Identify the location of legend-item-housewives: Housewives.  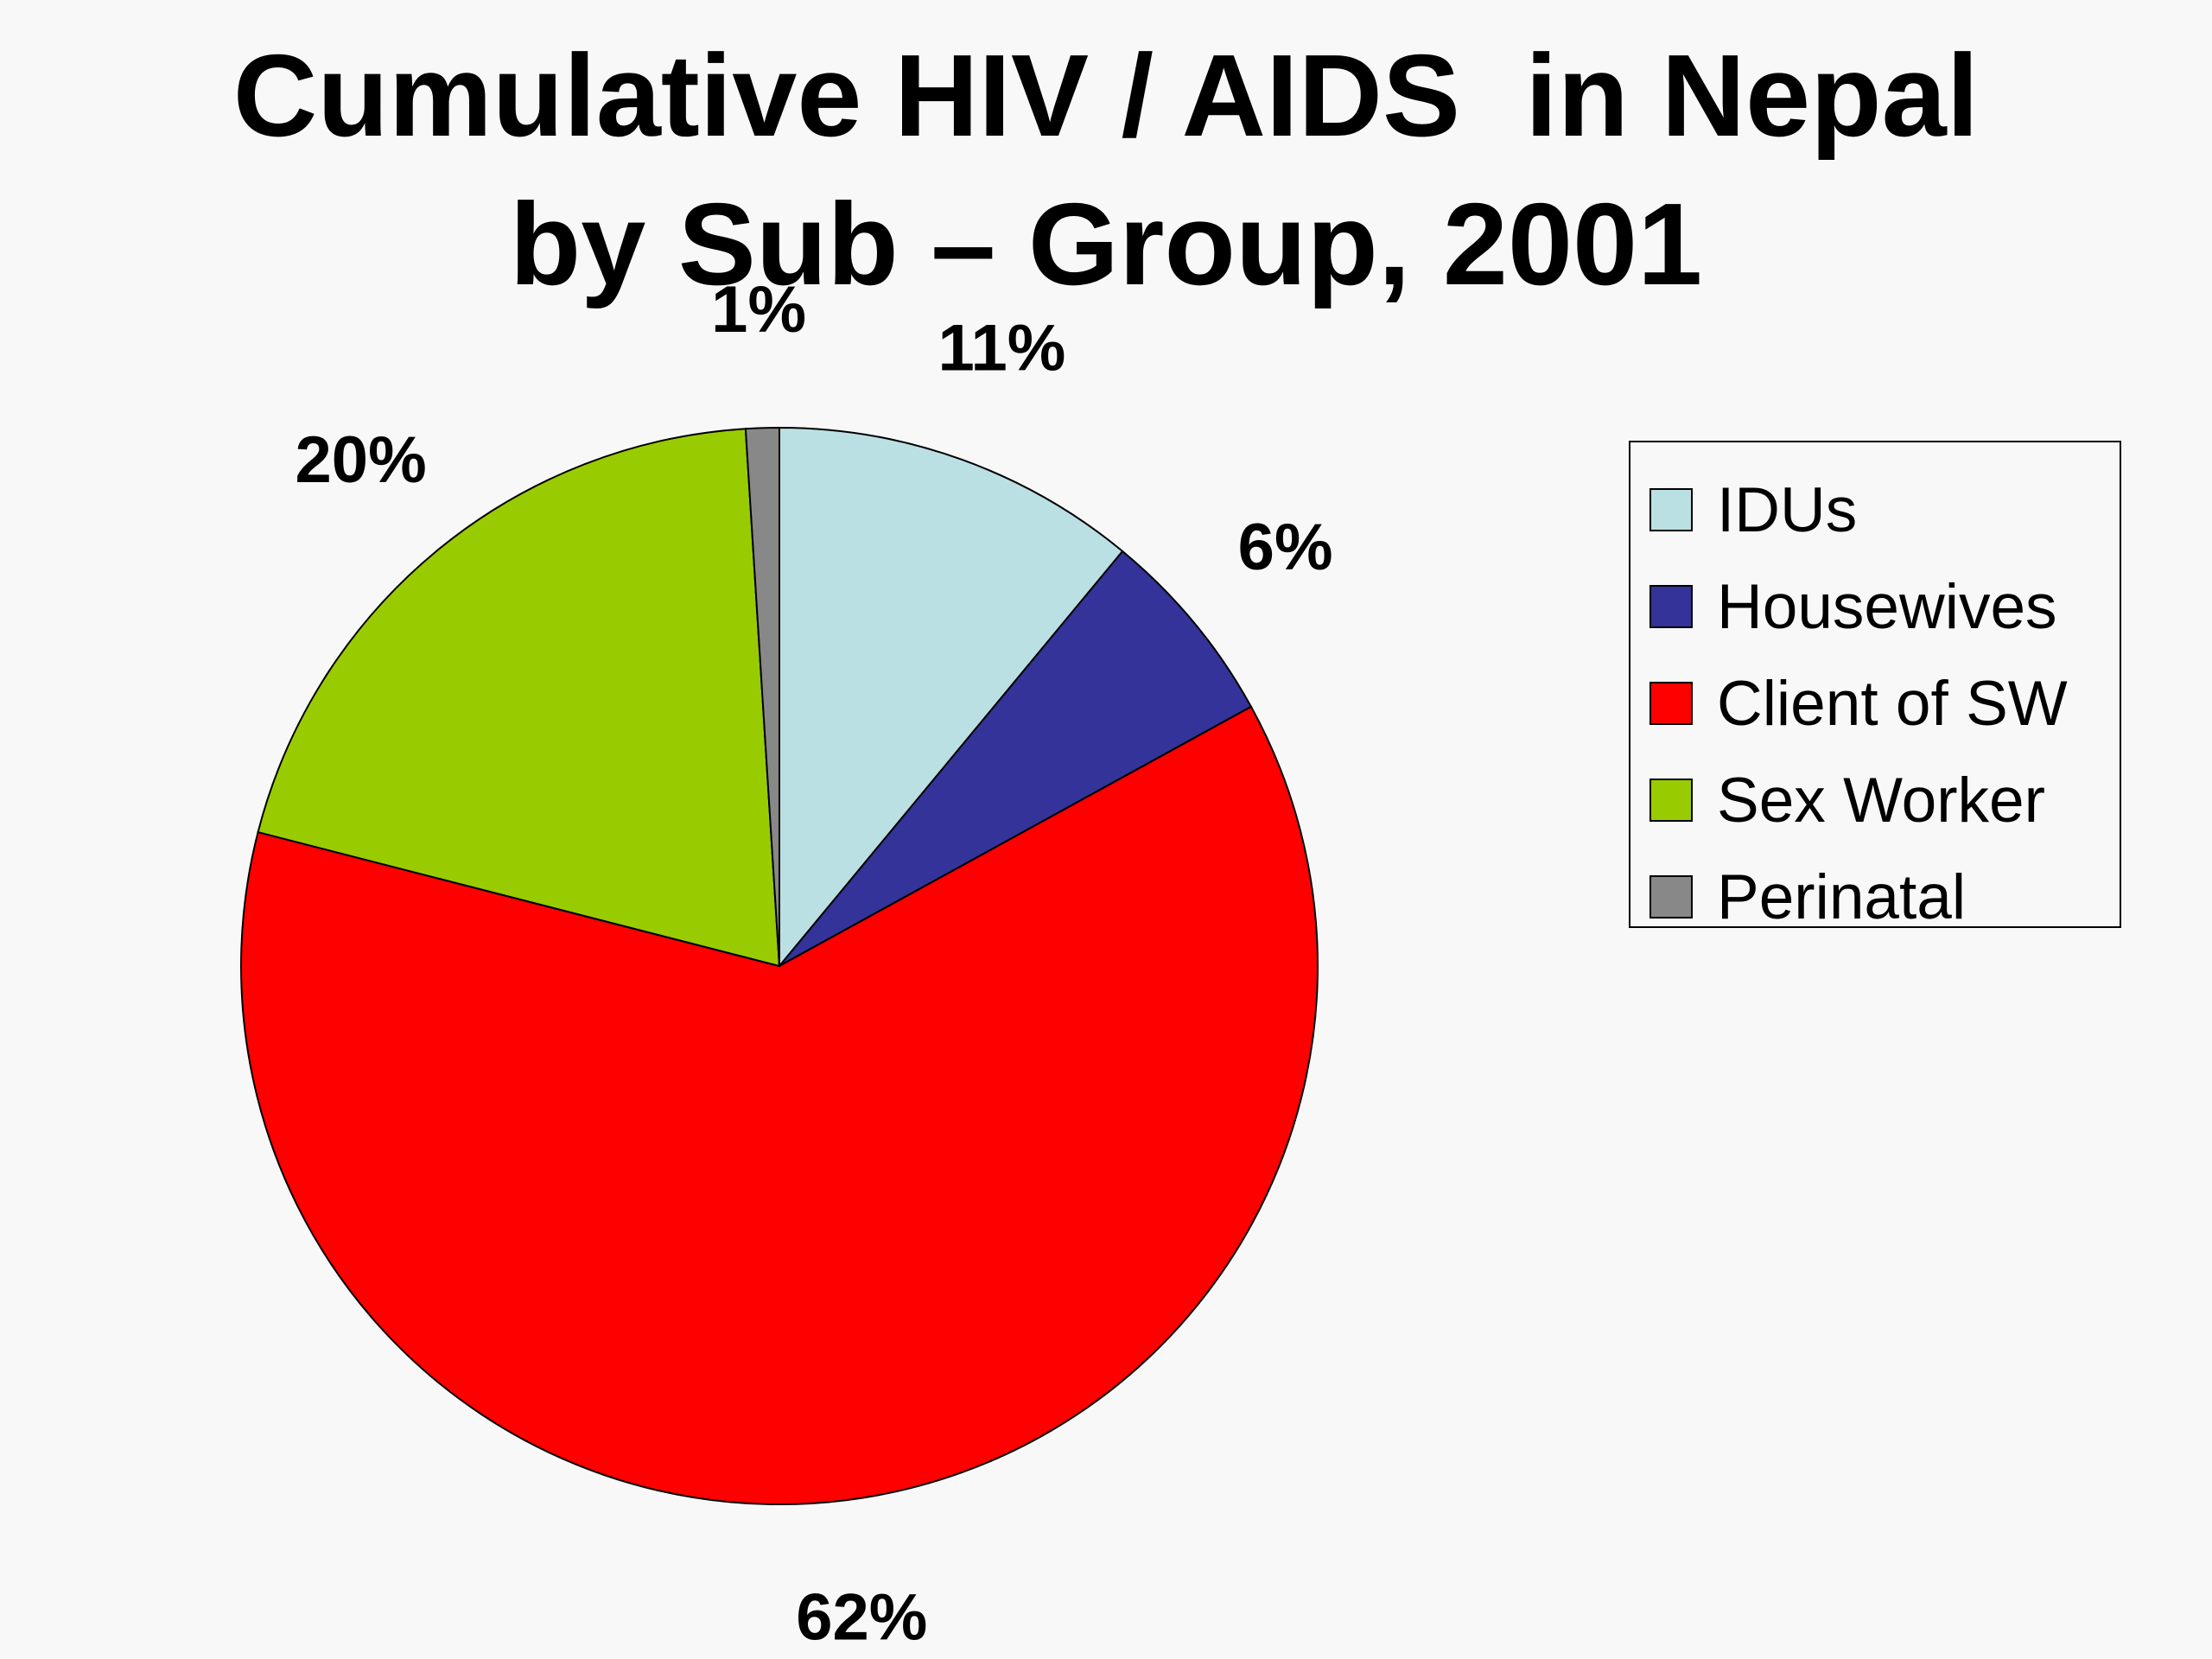
(1853, 606).